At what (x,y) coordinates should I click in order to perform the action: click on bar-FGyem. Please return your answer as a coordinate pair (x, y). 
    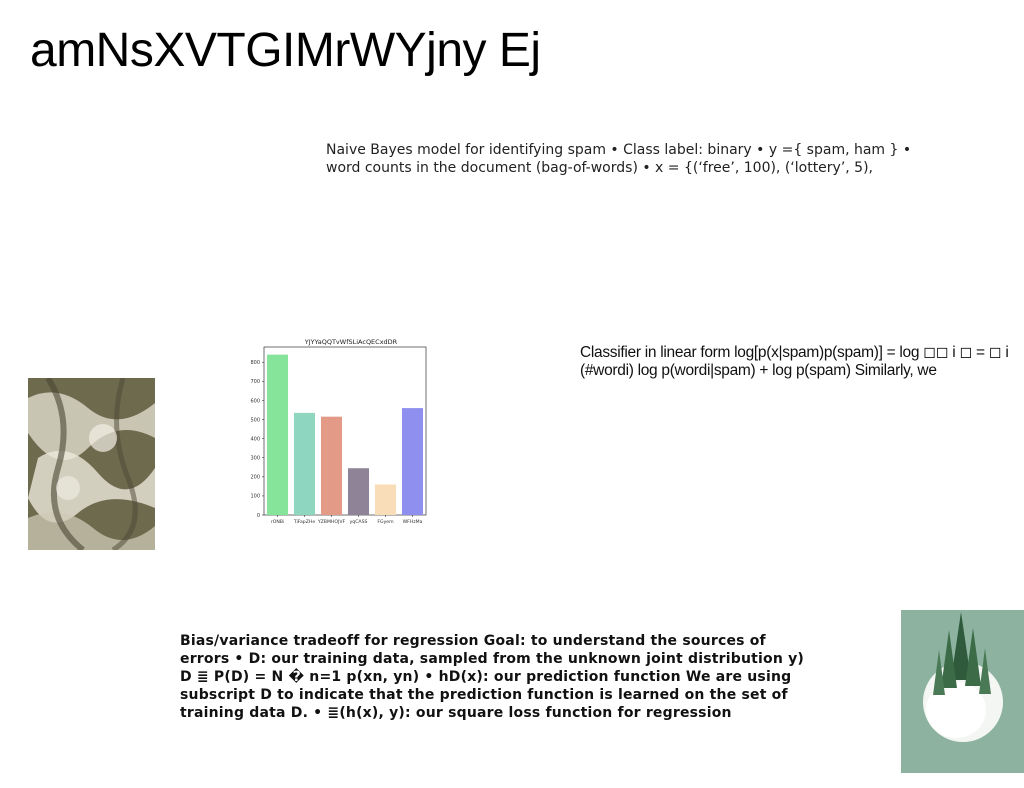
    Looking at the image, I should click on (385, 499).